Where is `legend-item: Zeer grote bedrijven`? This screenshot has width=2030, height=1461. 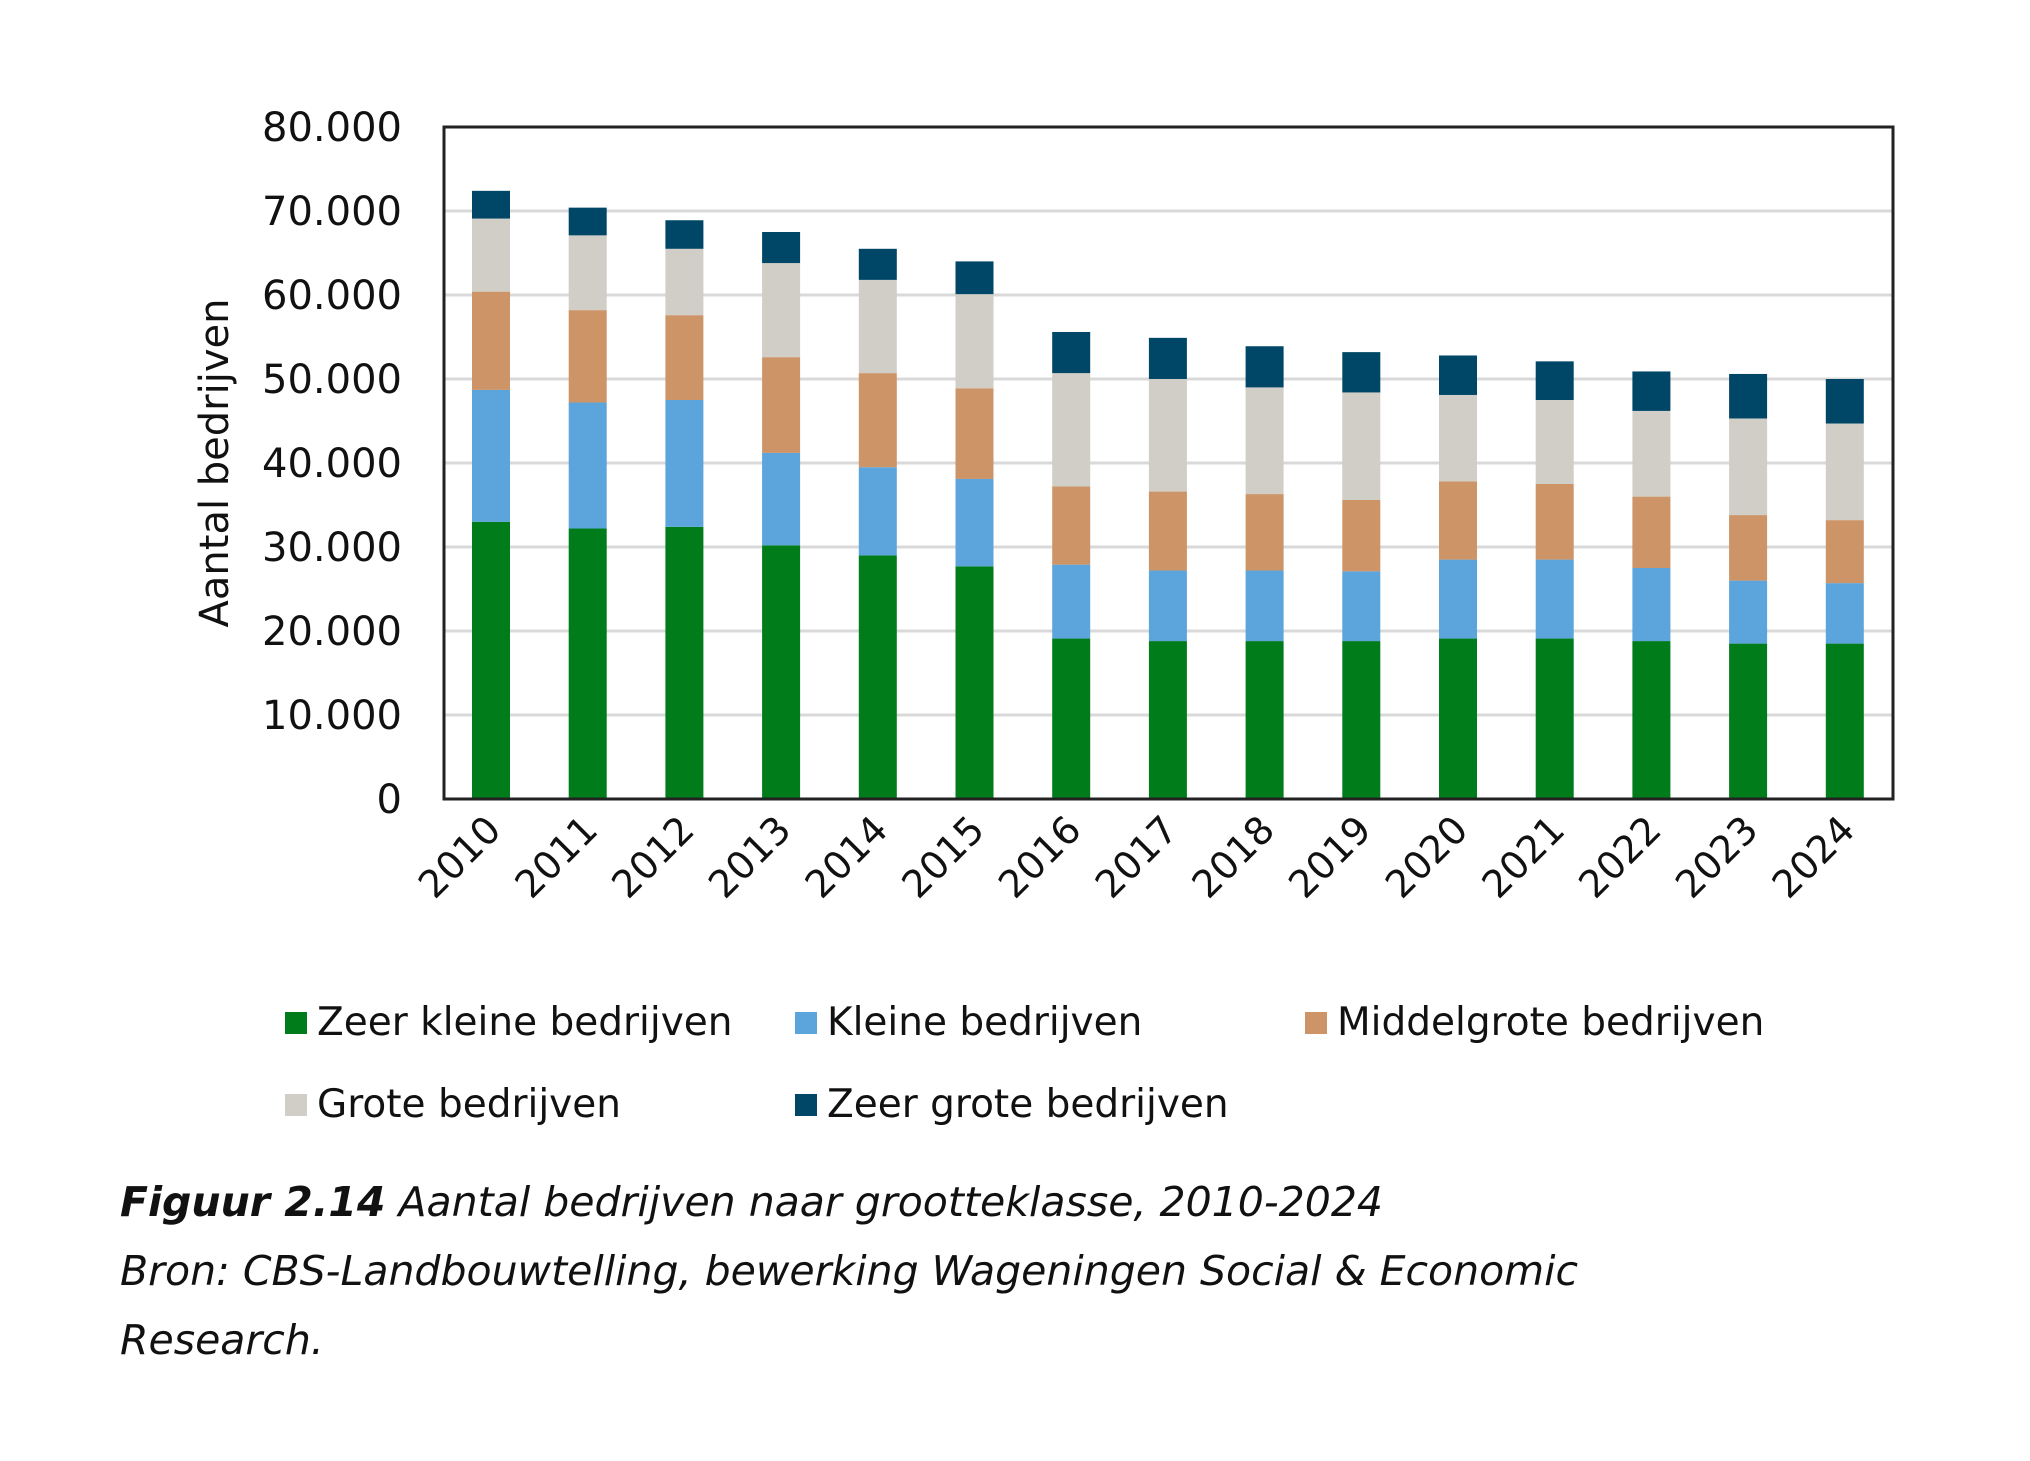
legend-item: Zeer grote bedrijven is located at coordinates (1012, 1104).